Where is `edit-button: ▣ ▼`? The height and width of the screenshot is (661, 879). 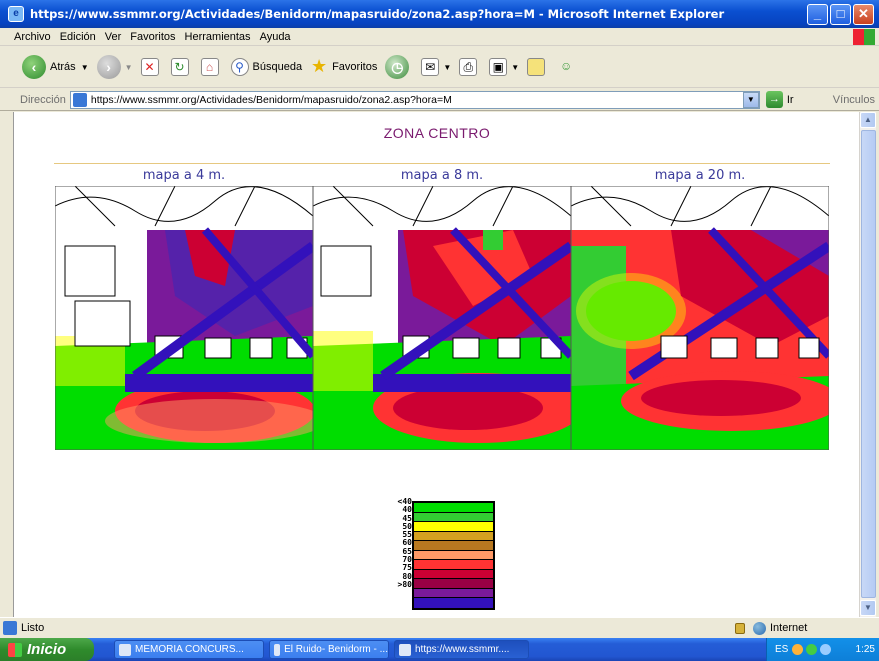
edit-button: ▣ ▼ is located at coordinates (504, 67).